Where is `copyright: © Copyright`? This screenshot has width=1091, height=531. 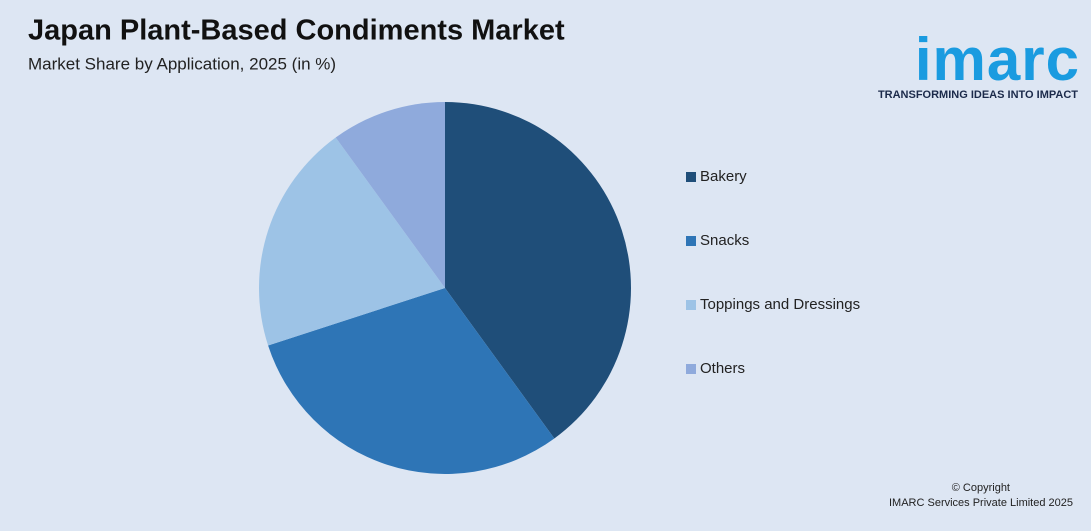
copyright: © Copyright is located at coordinates (981, 488).